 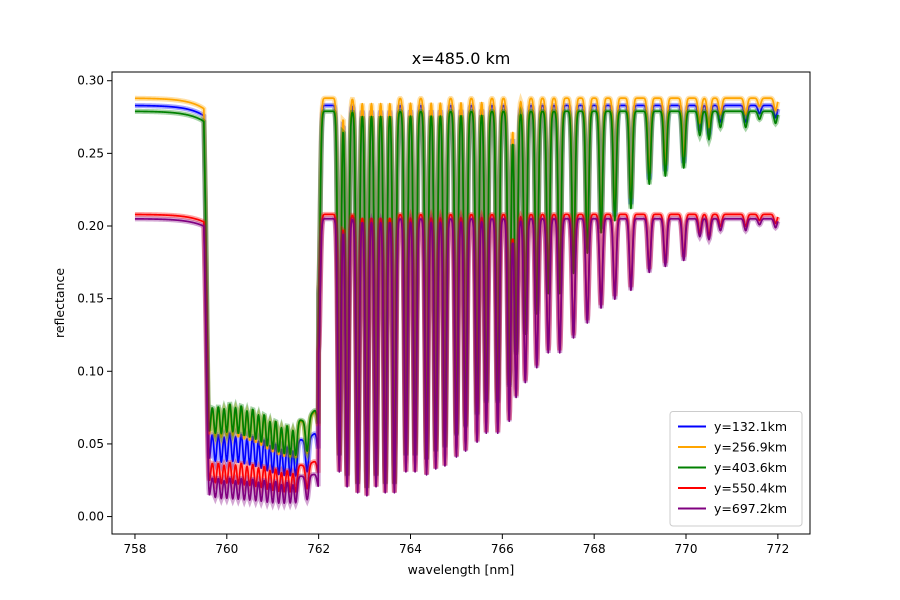 I want to click on y-tick-label: 0.05, so click(x=90, y=444).